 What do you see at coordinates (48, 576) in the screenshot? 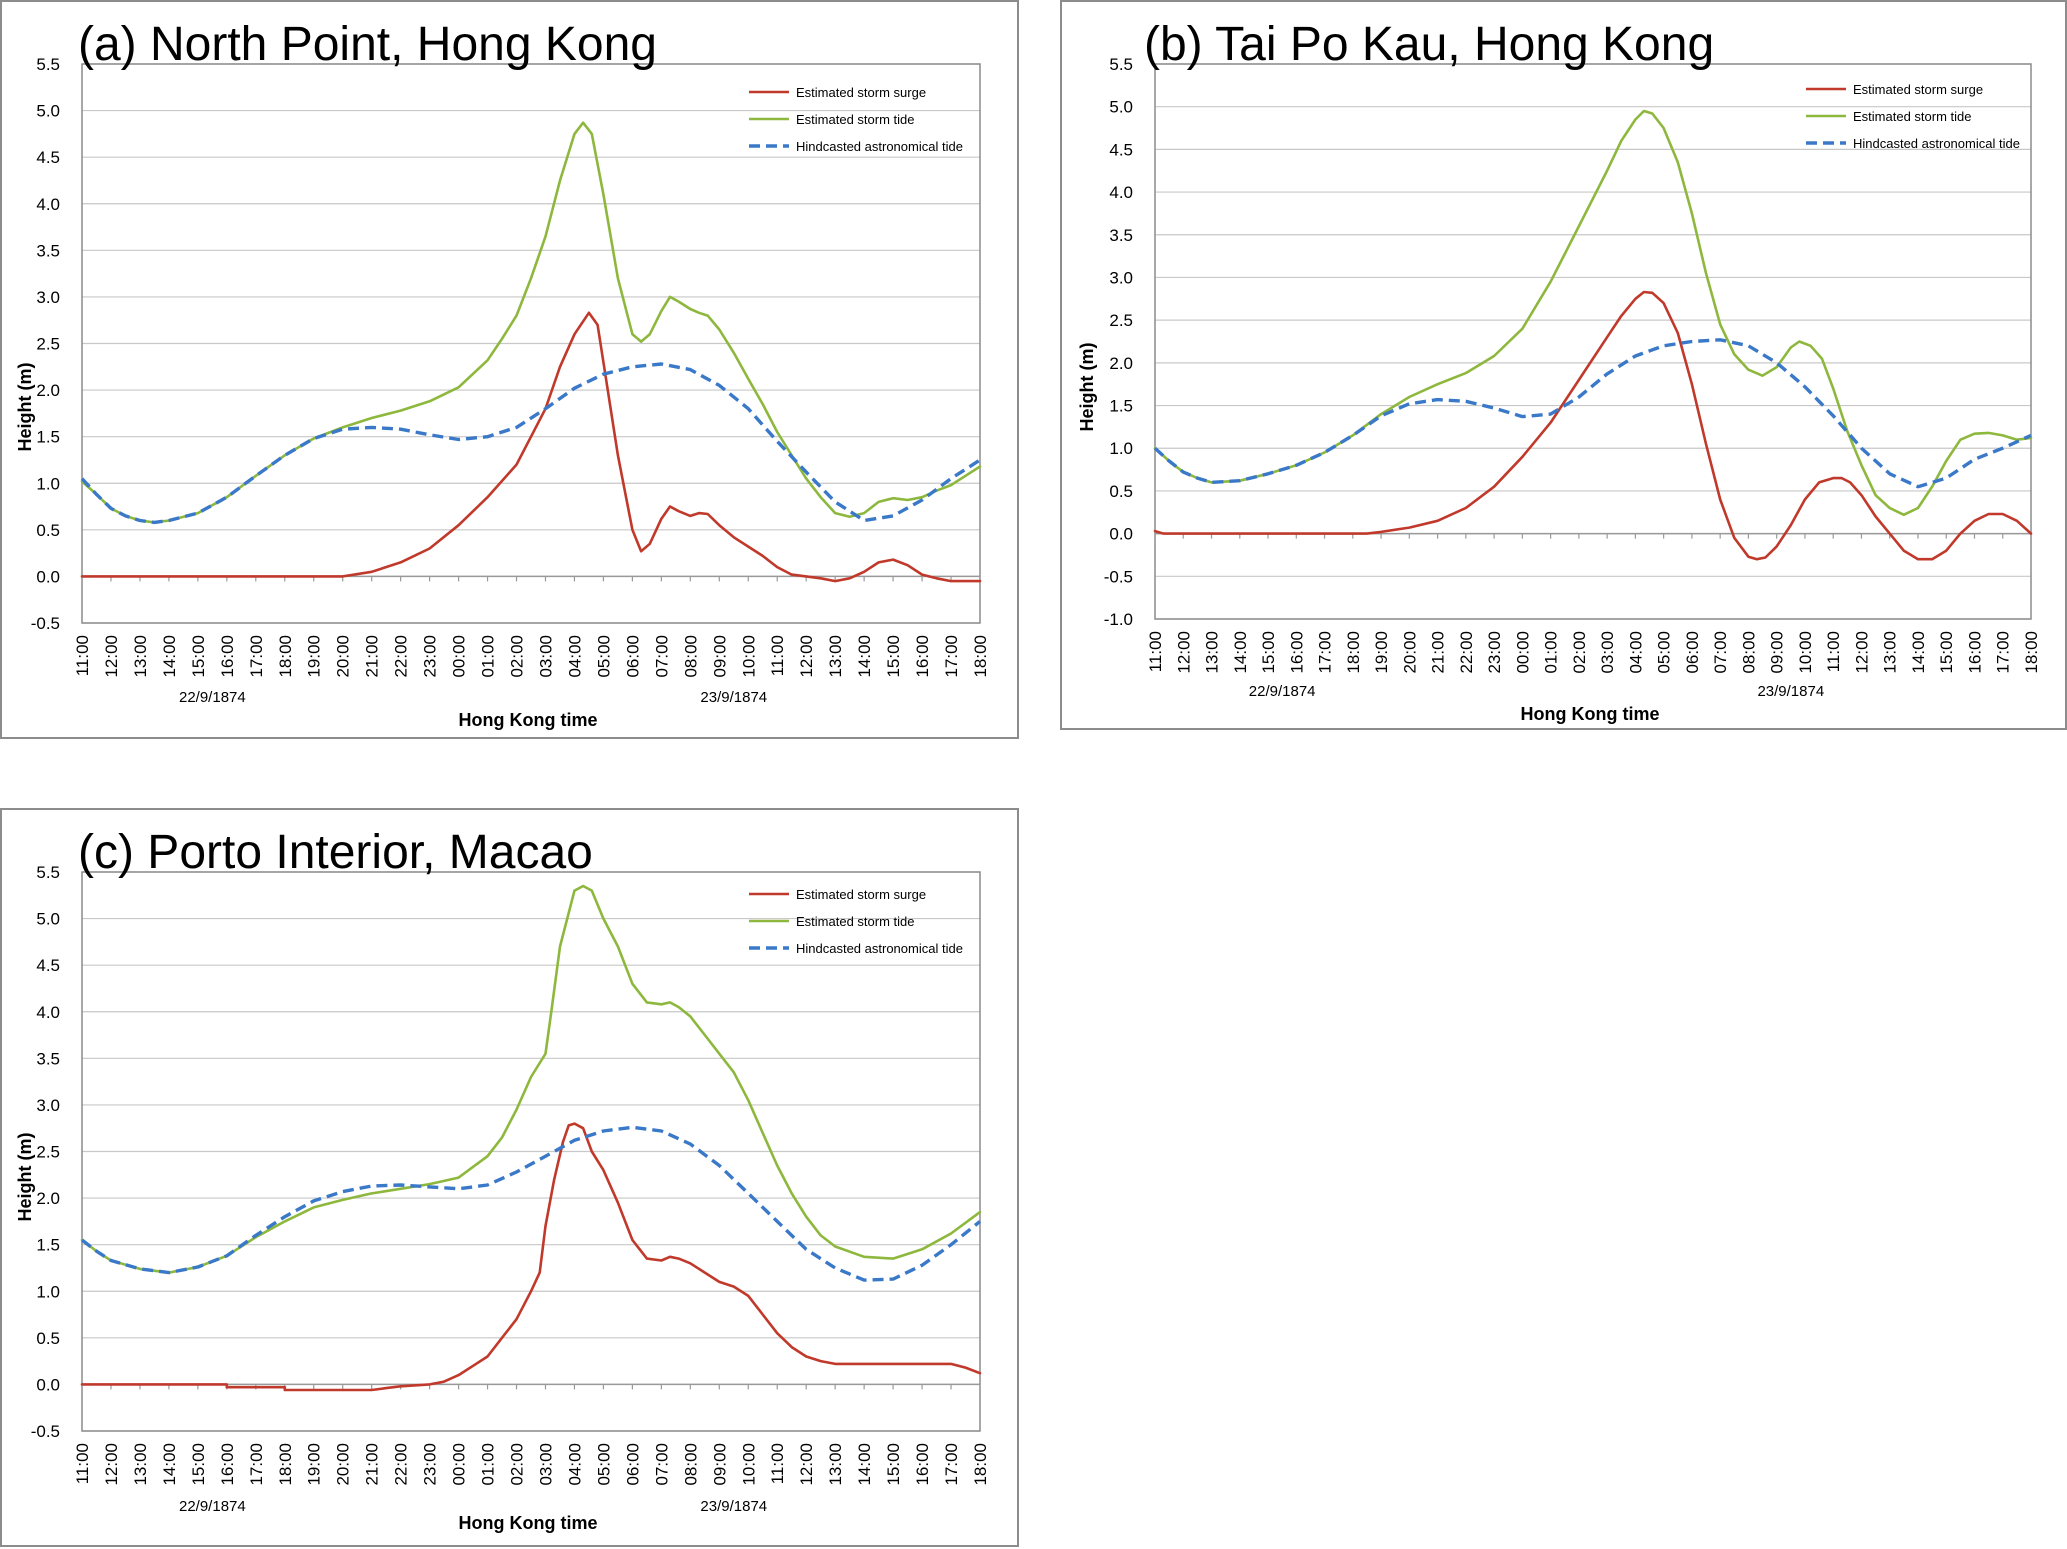
I see `y-tick-label: 0.0` at bounding box center [48, 576].